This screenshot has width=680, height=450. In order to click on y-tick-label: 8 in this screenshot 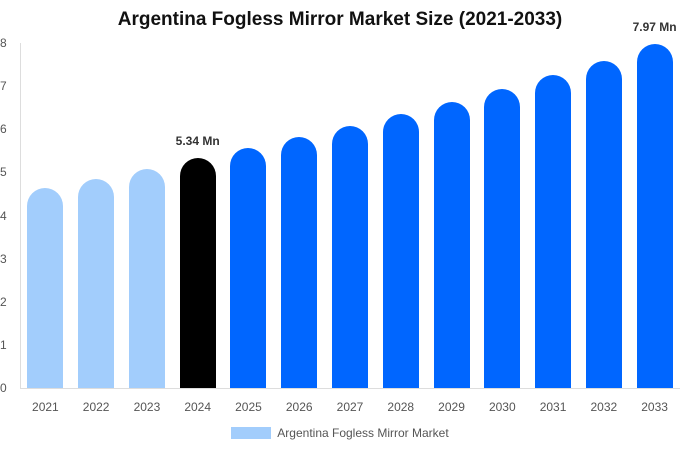, I will do `click(3, 43)`.